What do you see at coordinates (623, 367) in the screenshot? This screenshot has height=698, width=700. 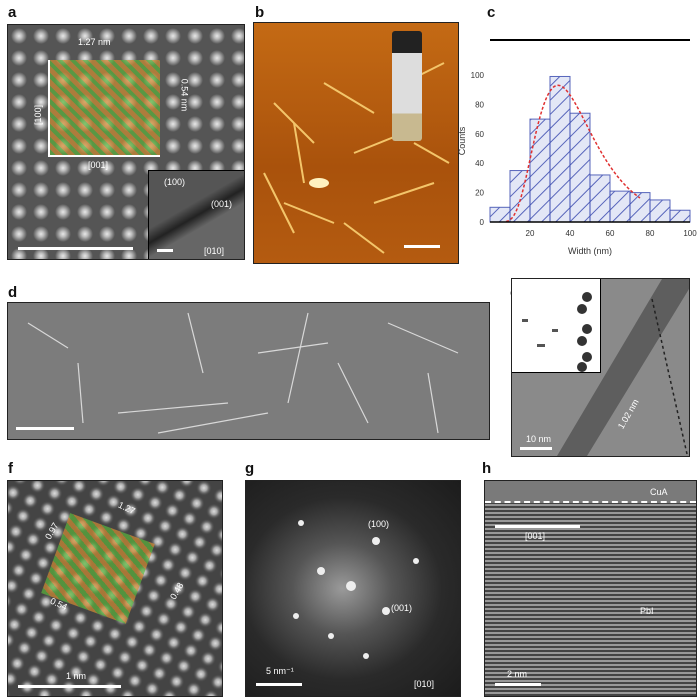 I see `nanowire` at bounding box center [623, 367].